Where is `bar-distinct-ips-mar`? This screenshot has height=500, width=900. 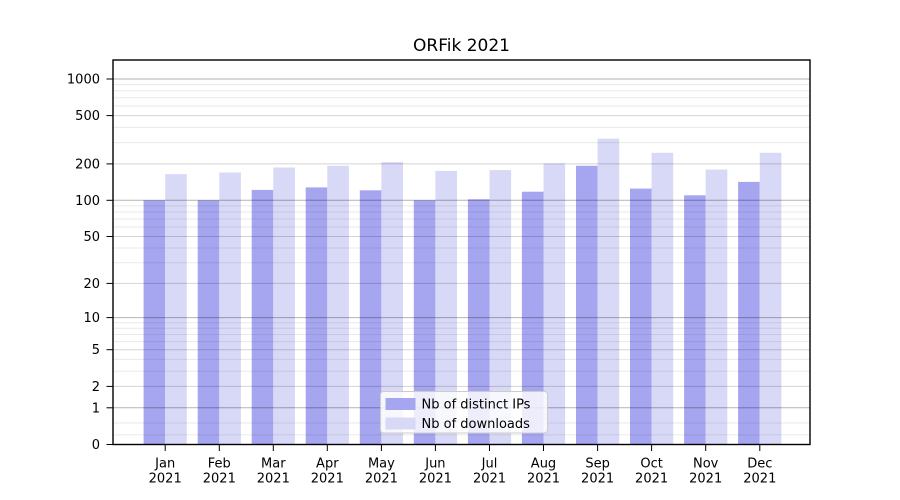 bar-distinct-ips-mar is located at coordinates (262, 317).